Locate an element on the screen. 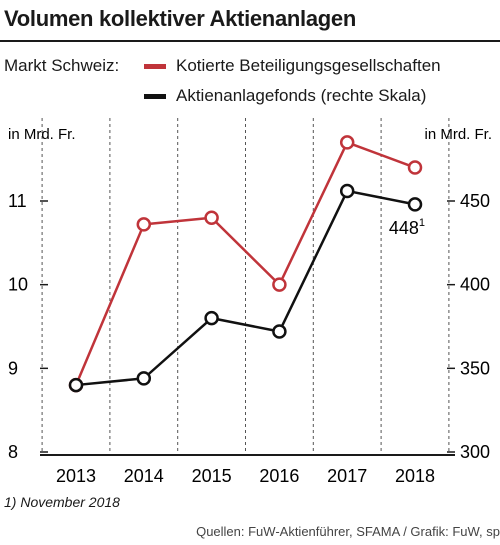  legend-swatch-red is located at coordinates (155, 66).